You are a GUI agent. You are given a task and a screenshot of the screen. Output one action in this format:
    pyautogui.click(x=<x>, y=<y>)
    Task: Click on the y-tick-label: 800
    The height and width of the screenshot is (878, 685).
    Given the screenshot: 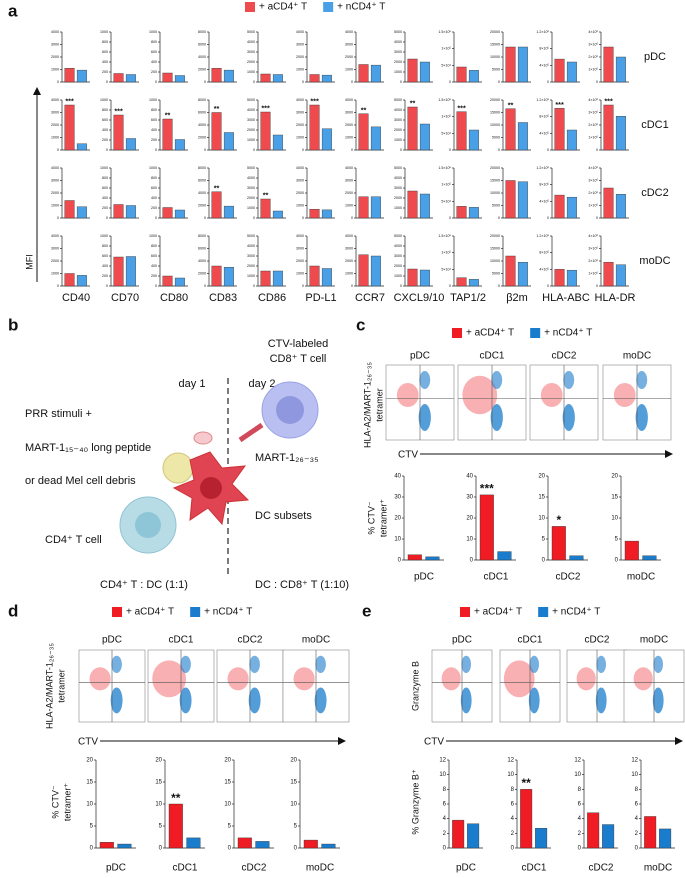 What is the action you would take?
    pyautogui.click(x=105, y=178)
    